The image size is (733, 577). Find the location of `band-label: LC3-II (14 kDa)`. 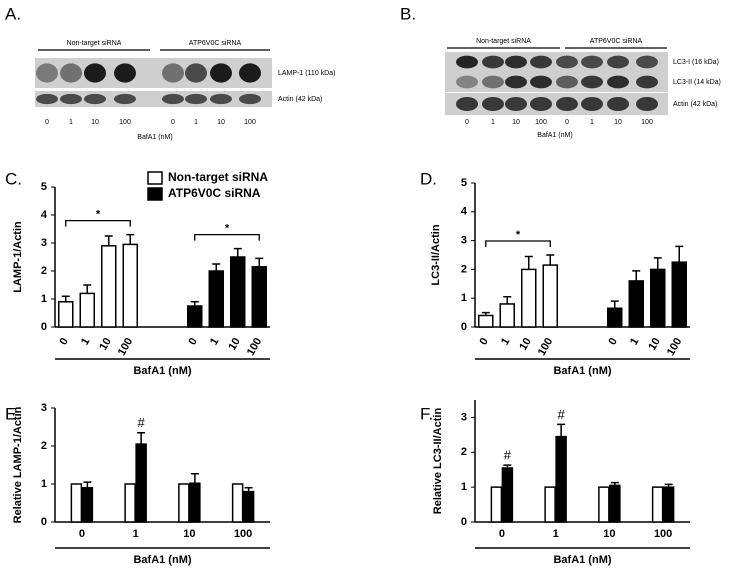

band-label: LC3-II (14 kDa) is located at coordinates (697, 82).